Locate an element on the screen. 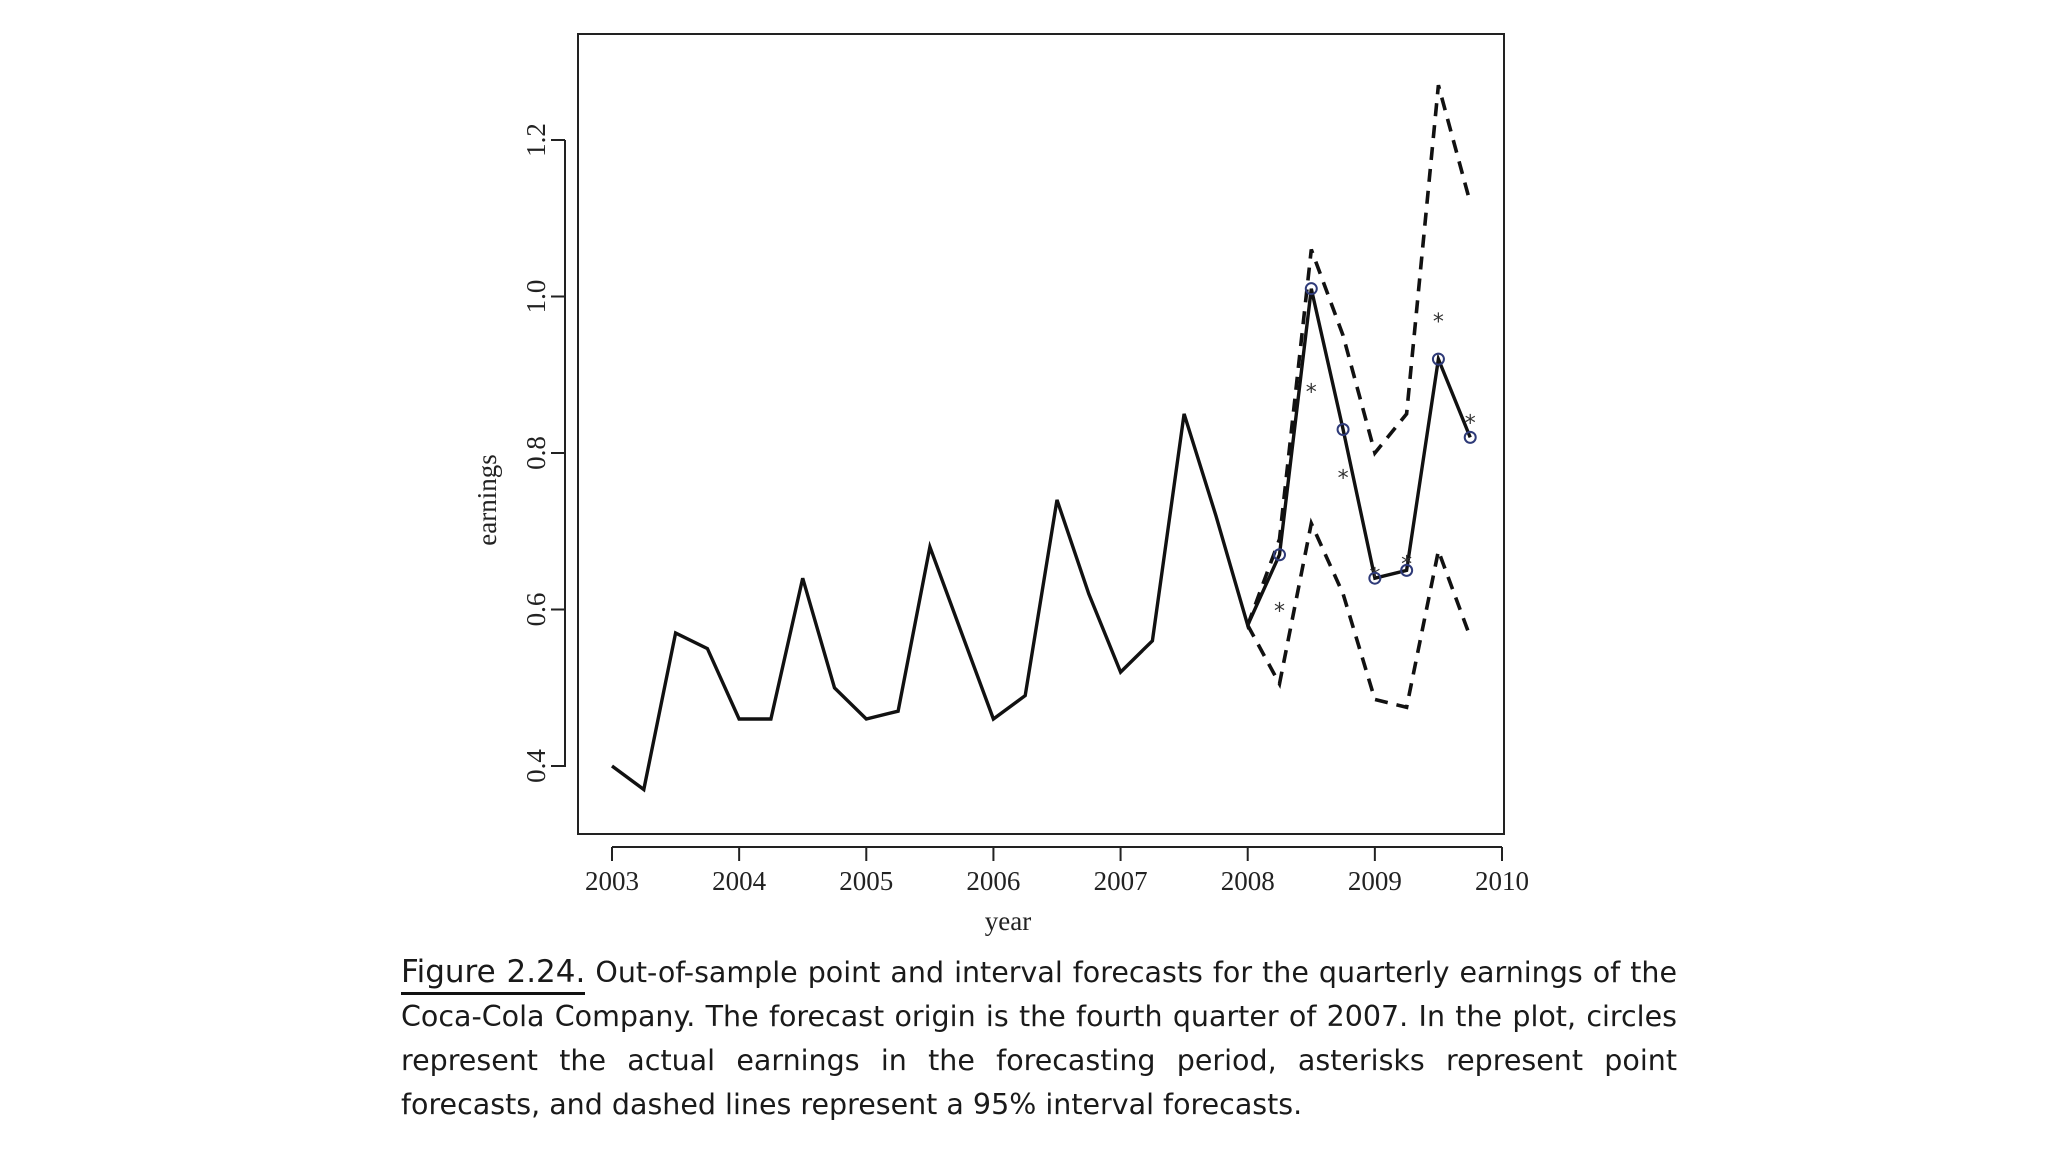 The width and height of the screenshot is (2048, 1152). x-tick-label: 2005 is located at coordinates (866, 881).